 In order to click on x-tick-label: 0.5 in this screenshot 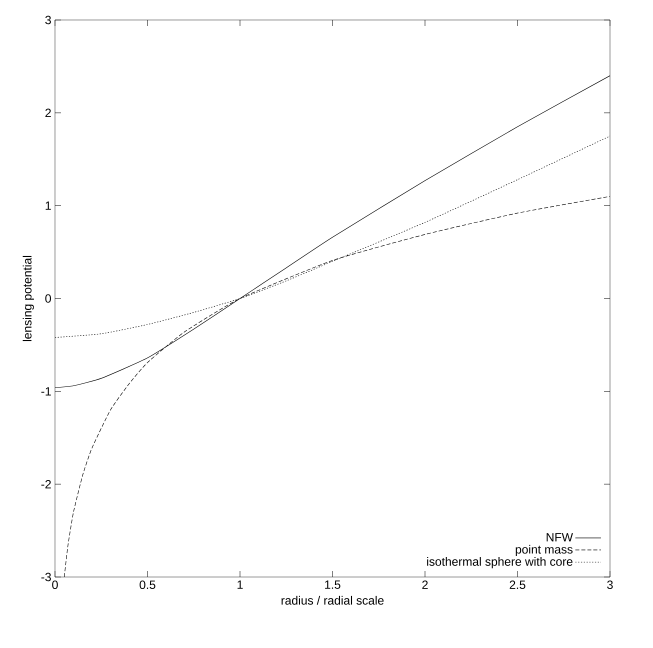, I will do `click(148, 585)`.